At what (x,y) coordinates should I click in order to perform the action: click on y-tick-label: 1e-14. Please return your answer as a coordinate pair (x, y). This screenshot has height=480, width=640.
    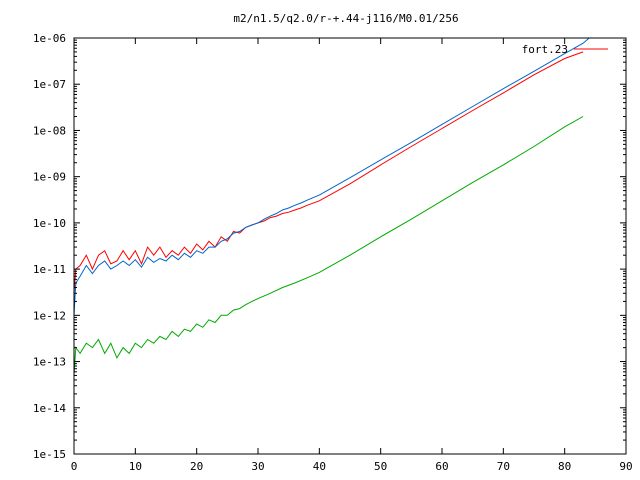
    Looking at the image, I should click on (49, 408).